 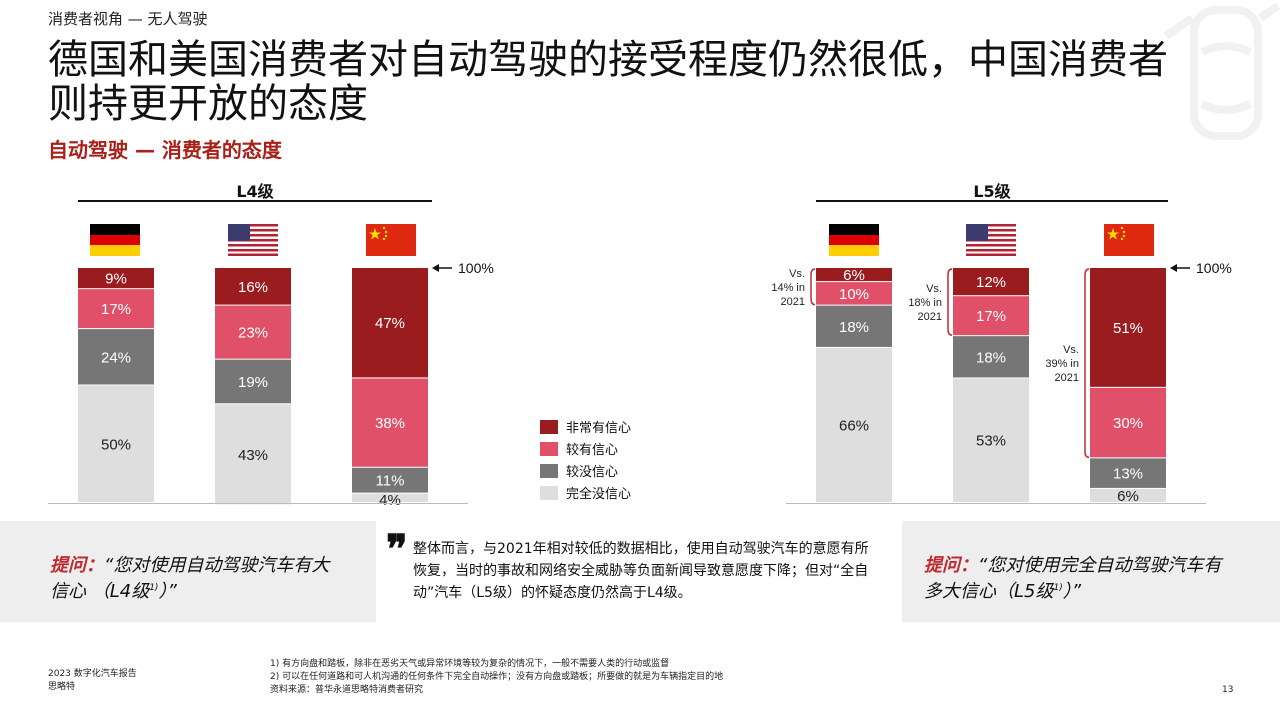 I want to click on car-logo-icon, so click(x=1220, y=72).